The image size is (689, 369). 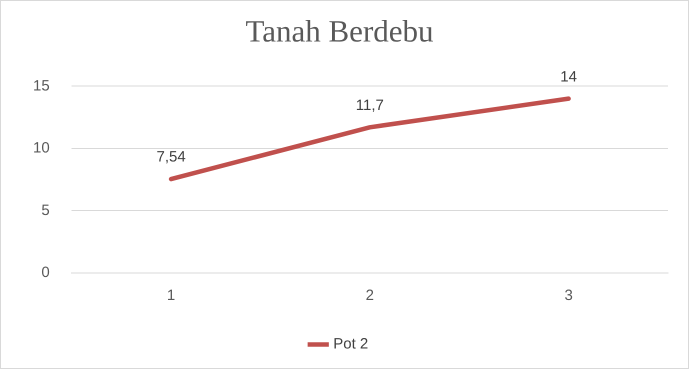 What do you see at coordinates (350, 344) in the screenshot?
I see `legend-label: Pot 2` at bounding box center [350, 344].